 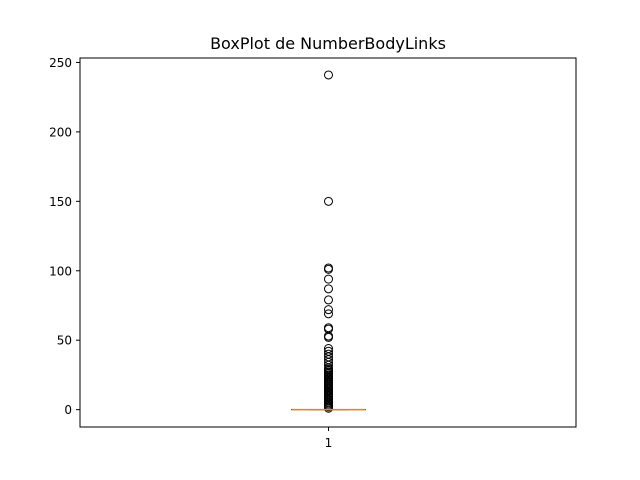 I want to click on x-tick-label: 1, so click(x=329, y=443).